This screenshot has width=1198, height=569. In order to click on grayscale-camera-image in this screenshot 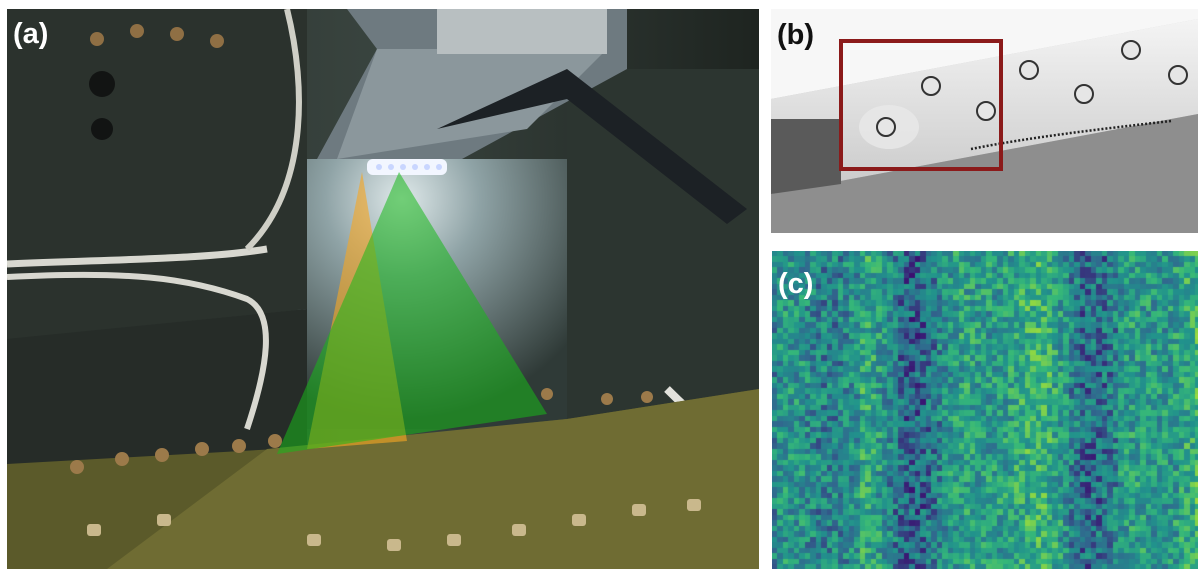, I will do `click(984, 121)`.